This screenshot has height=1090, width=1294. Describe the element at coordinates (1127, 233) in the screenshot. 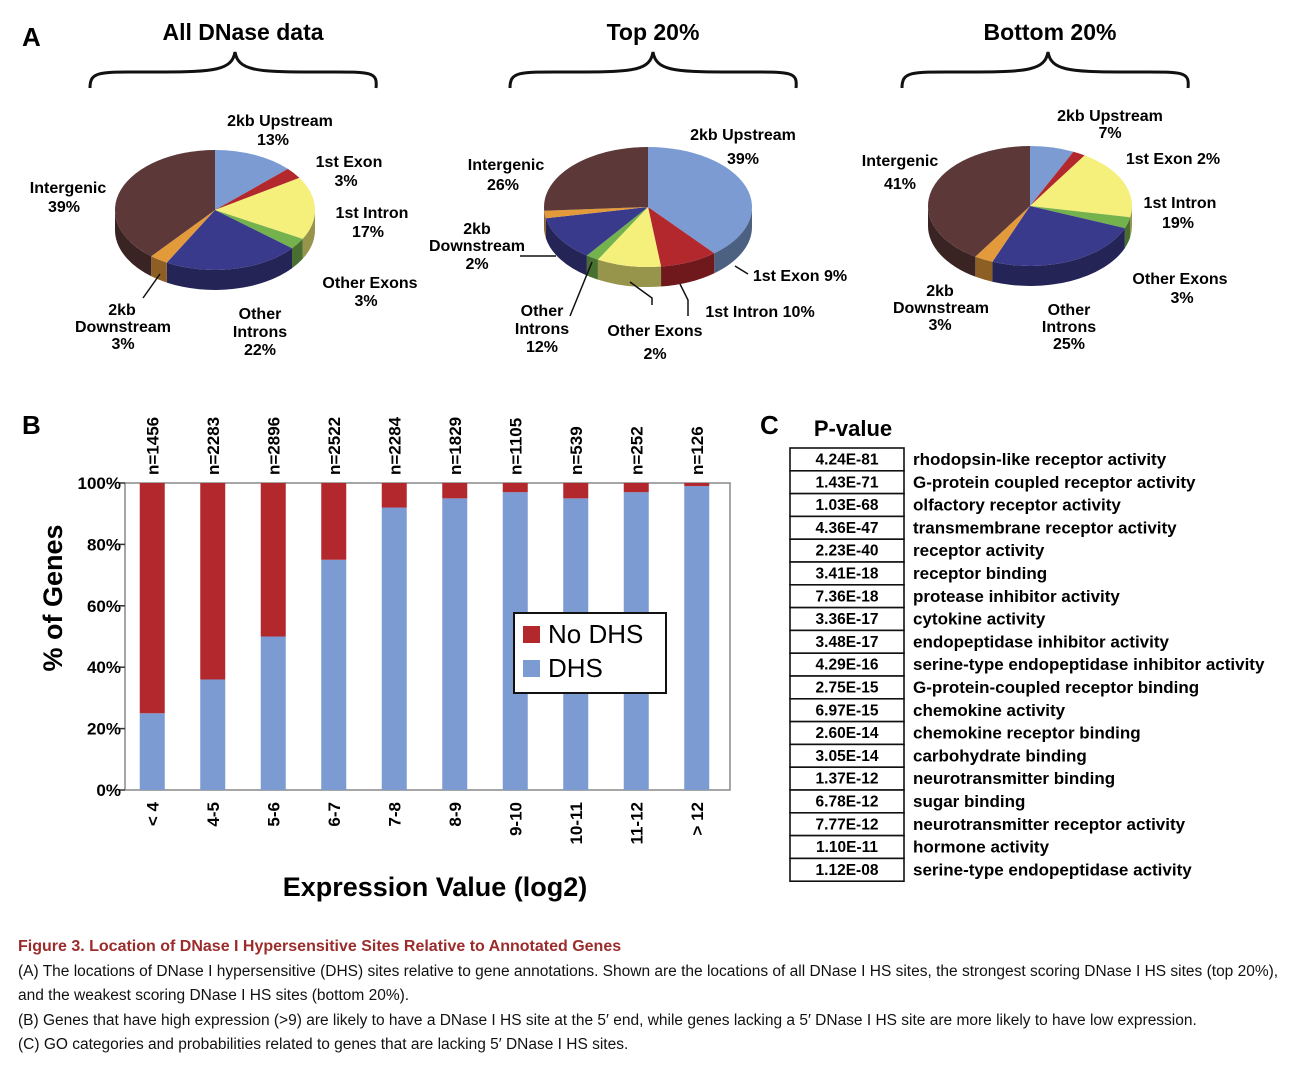

I see `pie-side-other_exons` at that location.